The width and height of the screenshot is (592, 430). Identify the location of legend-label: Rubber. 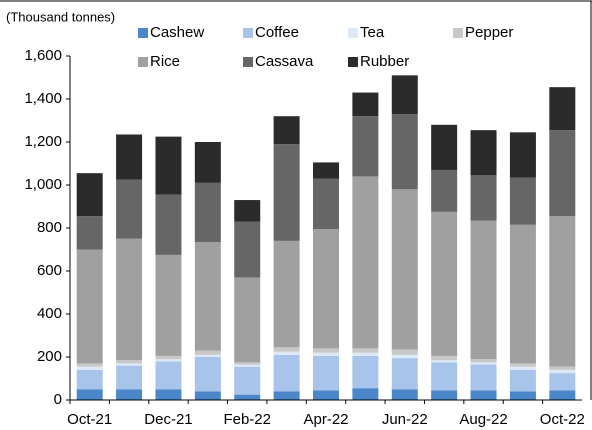
(384, 61).